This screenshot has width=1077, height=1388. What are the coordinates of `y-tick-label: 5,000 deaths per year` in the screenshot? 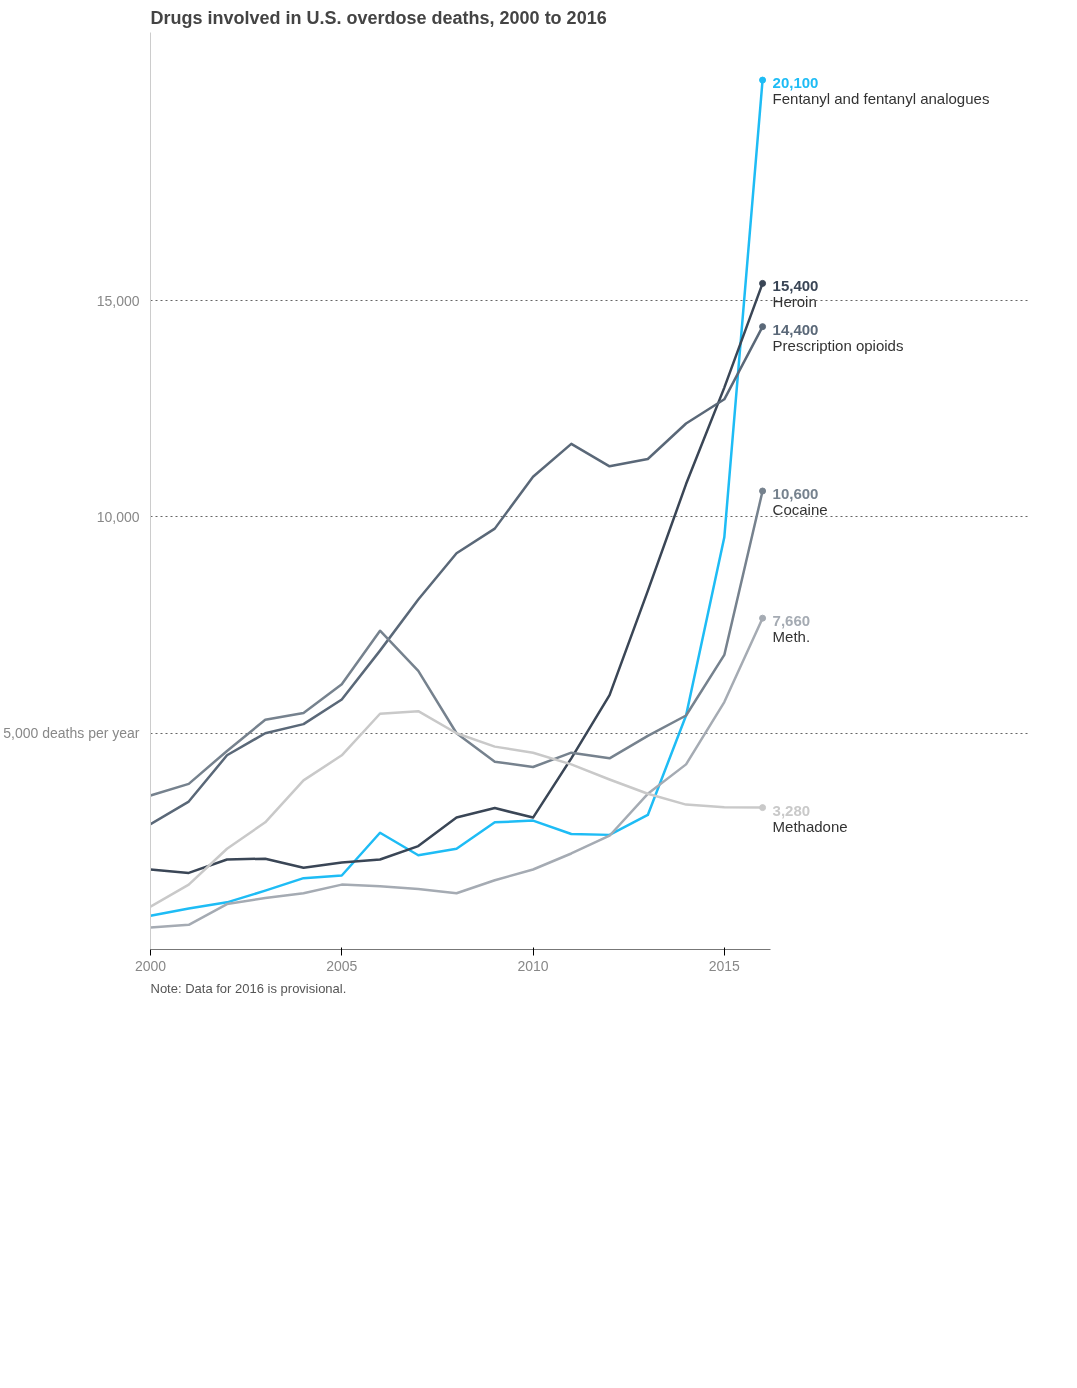 It's located at (71, 733).